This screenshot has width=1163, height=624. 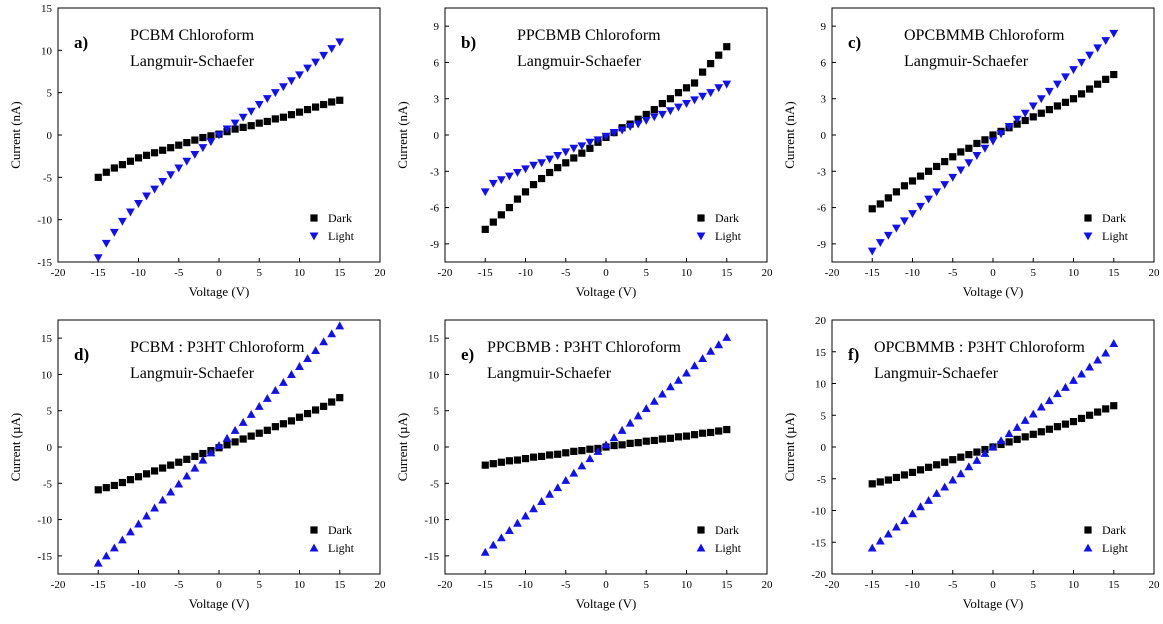 What do you see at coordinates (15, 447) in the screenshot?
I see `y-axis-label: Current (µA)` at bounding box center [15, 447].